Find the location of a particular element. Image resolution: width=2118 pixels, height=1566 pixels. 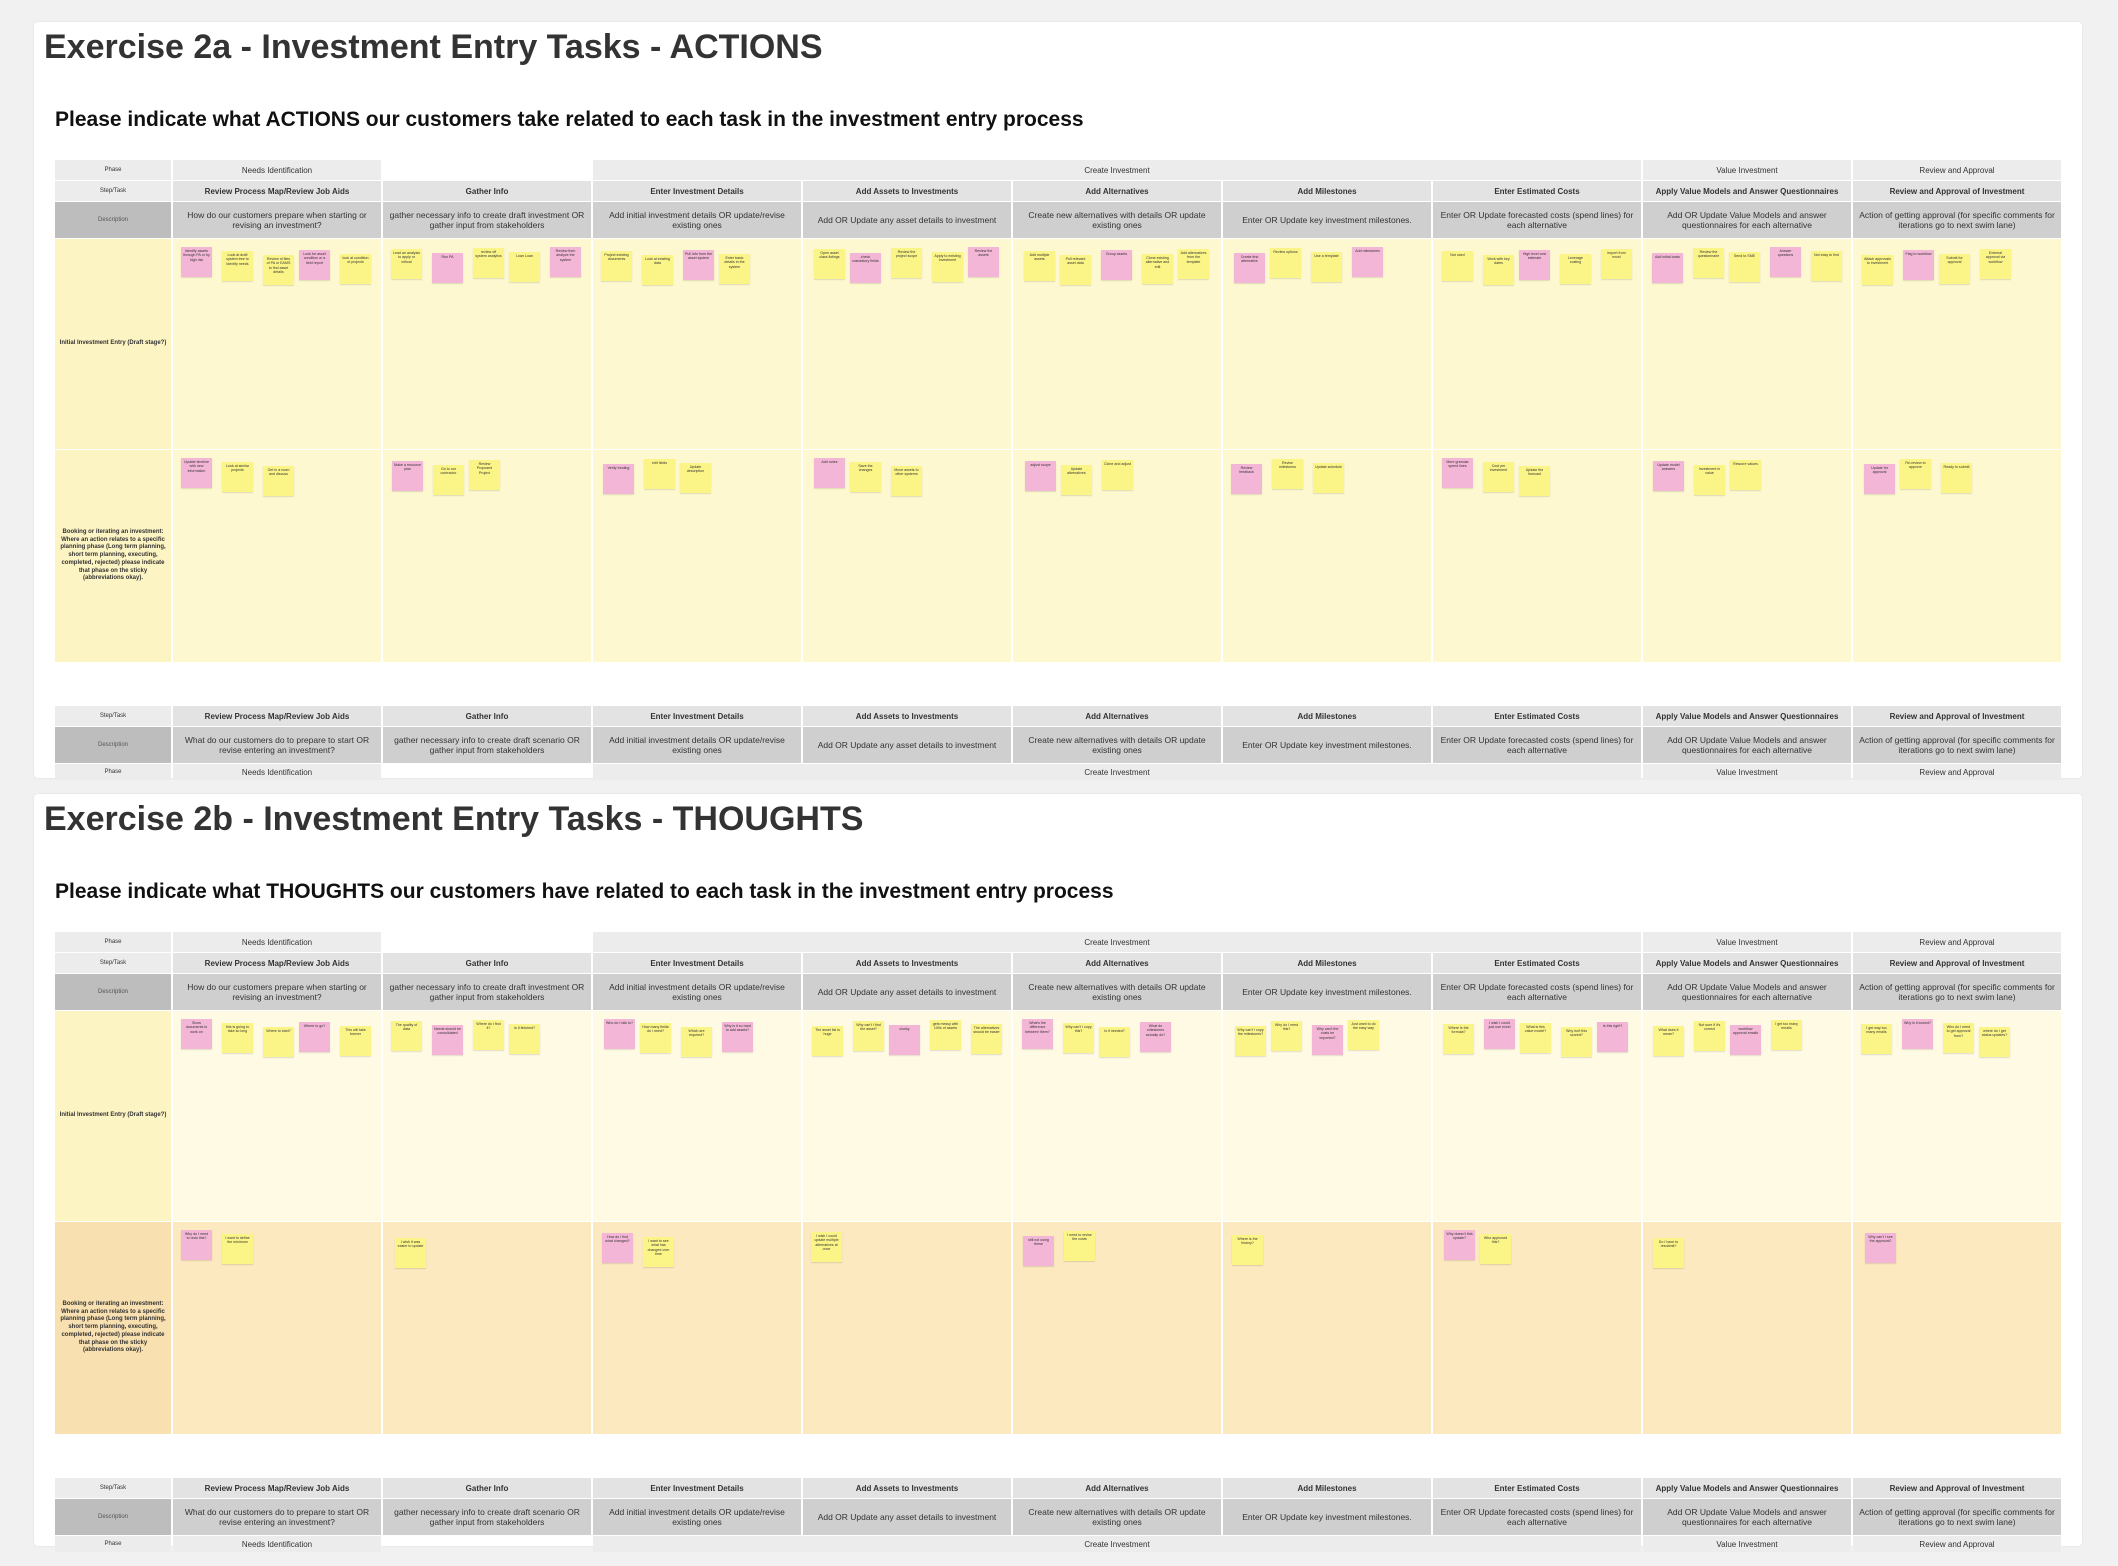

sticky-note: Attach approvals to investment is located at coordinates (1877, 270).